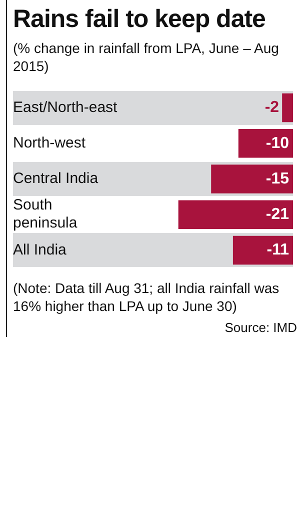 The image size is (300, 515). Describe the element at coordinates (65, 107) in the screenshot. I see `y-tick-label: East/North-east` at that location.